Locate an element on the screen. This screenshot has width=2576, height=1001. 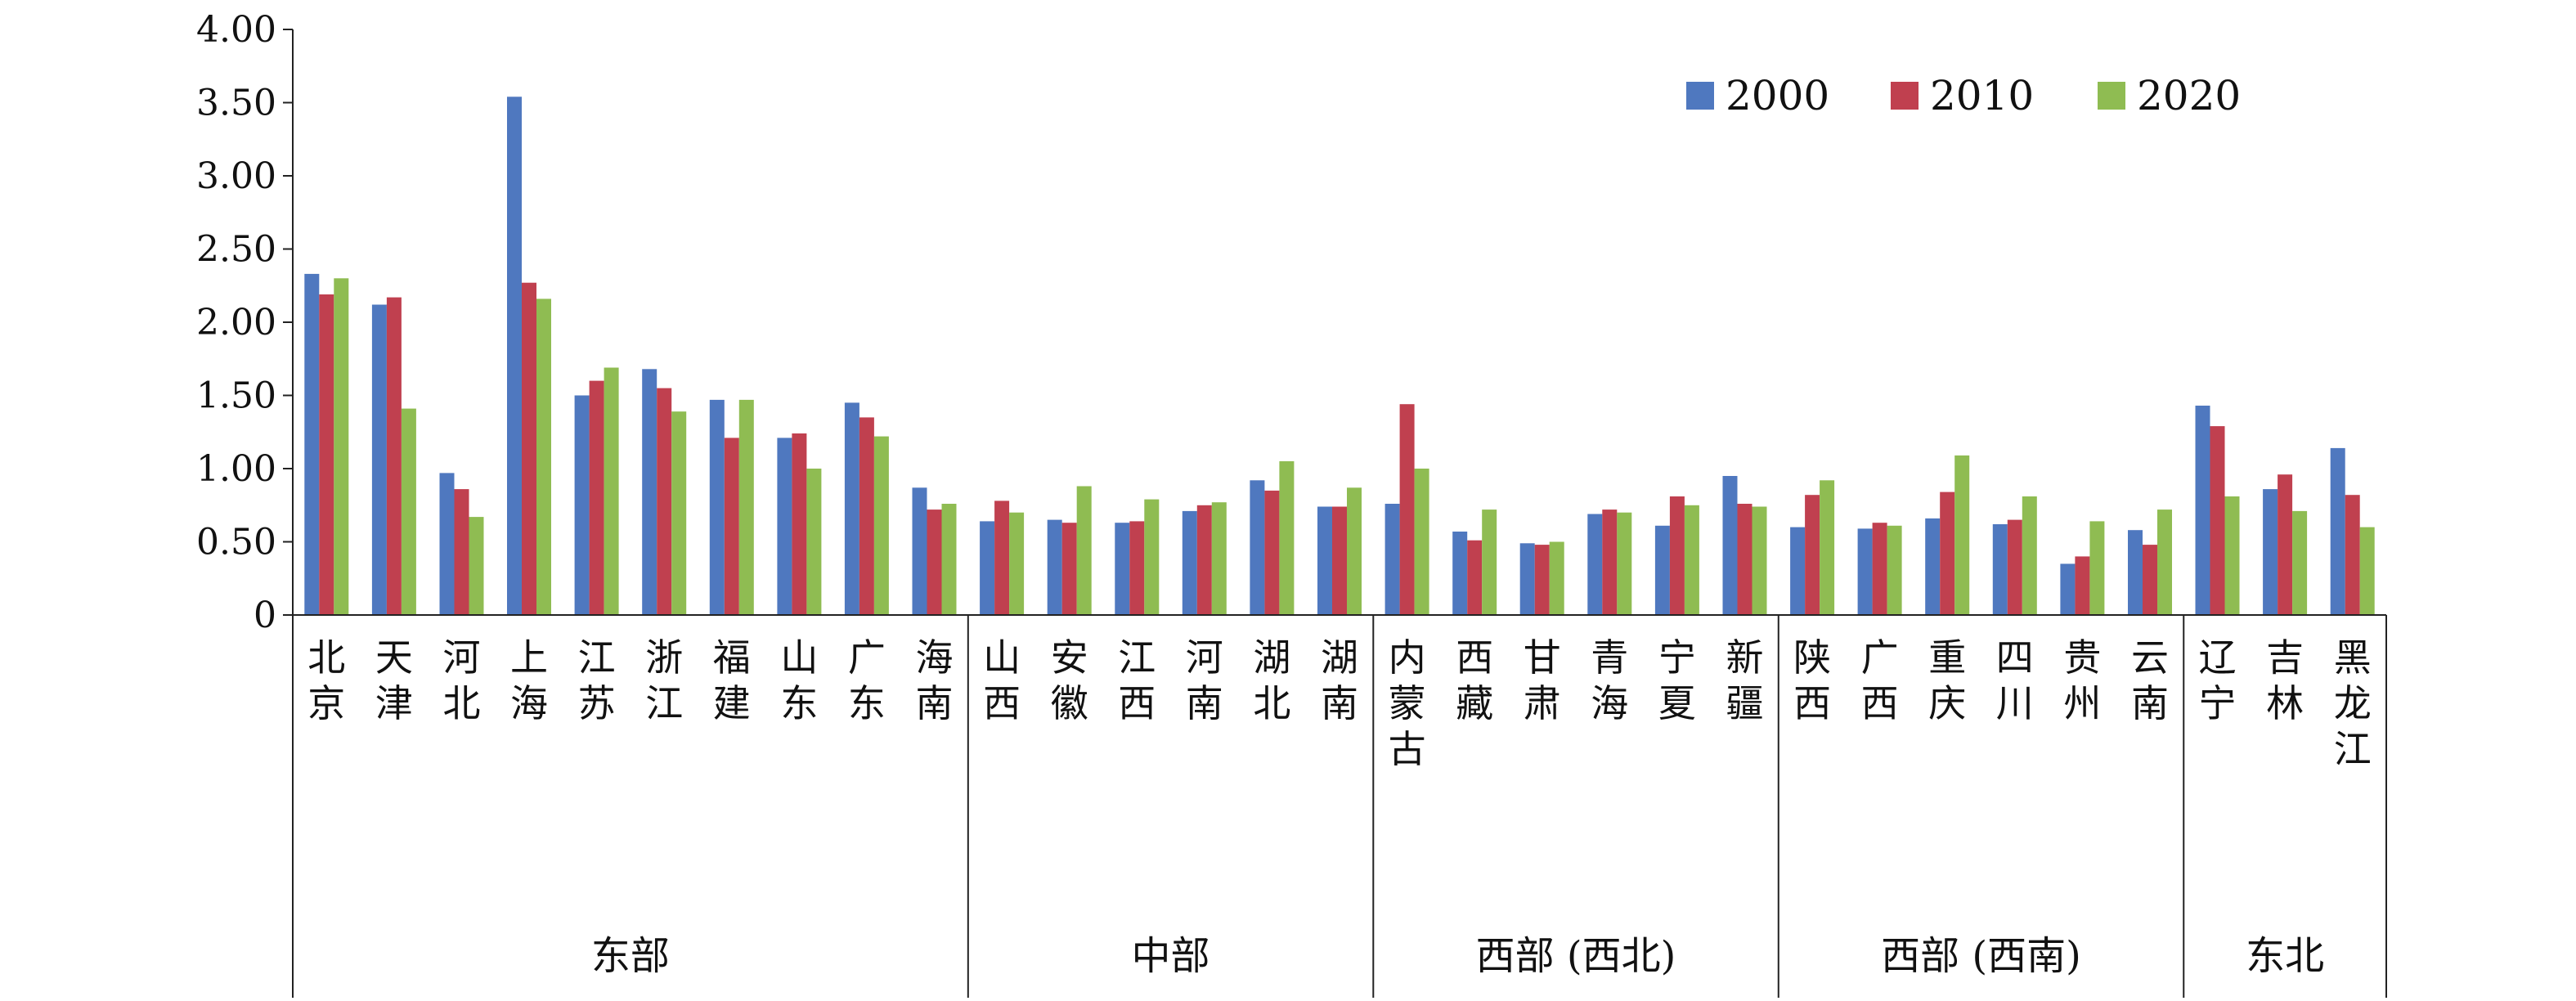
region-labels: 东部 中部 西部 (西北) 西部 (西南) 东北 is located at coordinates (1458, 956).